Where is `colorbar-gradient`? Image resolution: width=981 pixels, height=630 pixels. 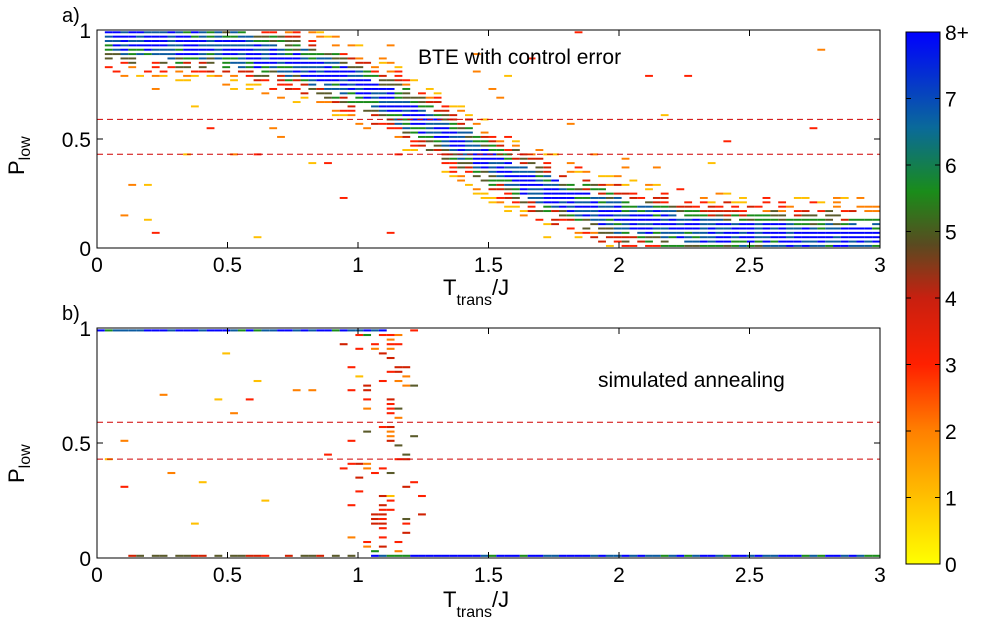 colorbar-gradient is located at coordinates (923, 298).